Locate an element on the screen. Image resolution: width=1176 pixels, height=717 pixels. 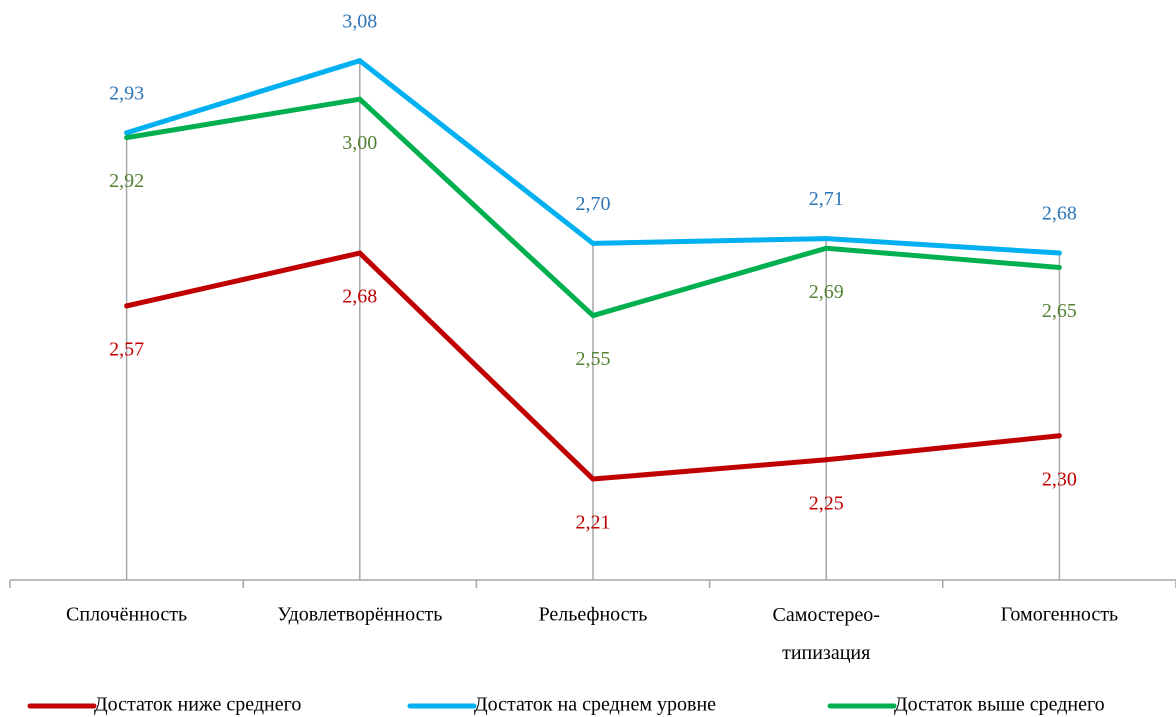
x-tick-label: Гомогенность is located at coordinates (1060, 615).